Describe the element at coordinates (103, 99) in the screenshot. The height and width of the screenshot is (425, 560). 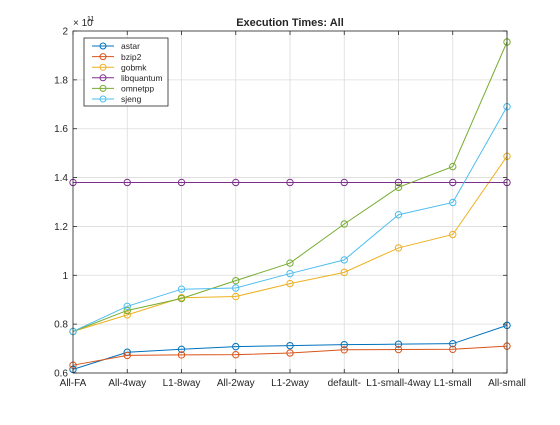
I see `legend-marker-sjeng` at that location.